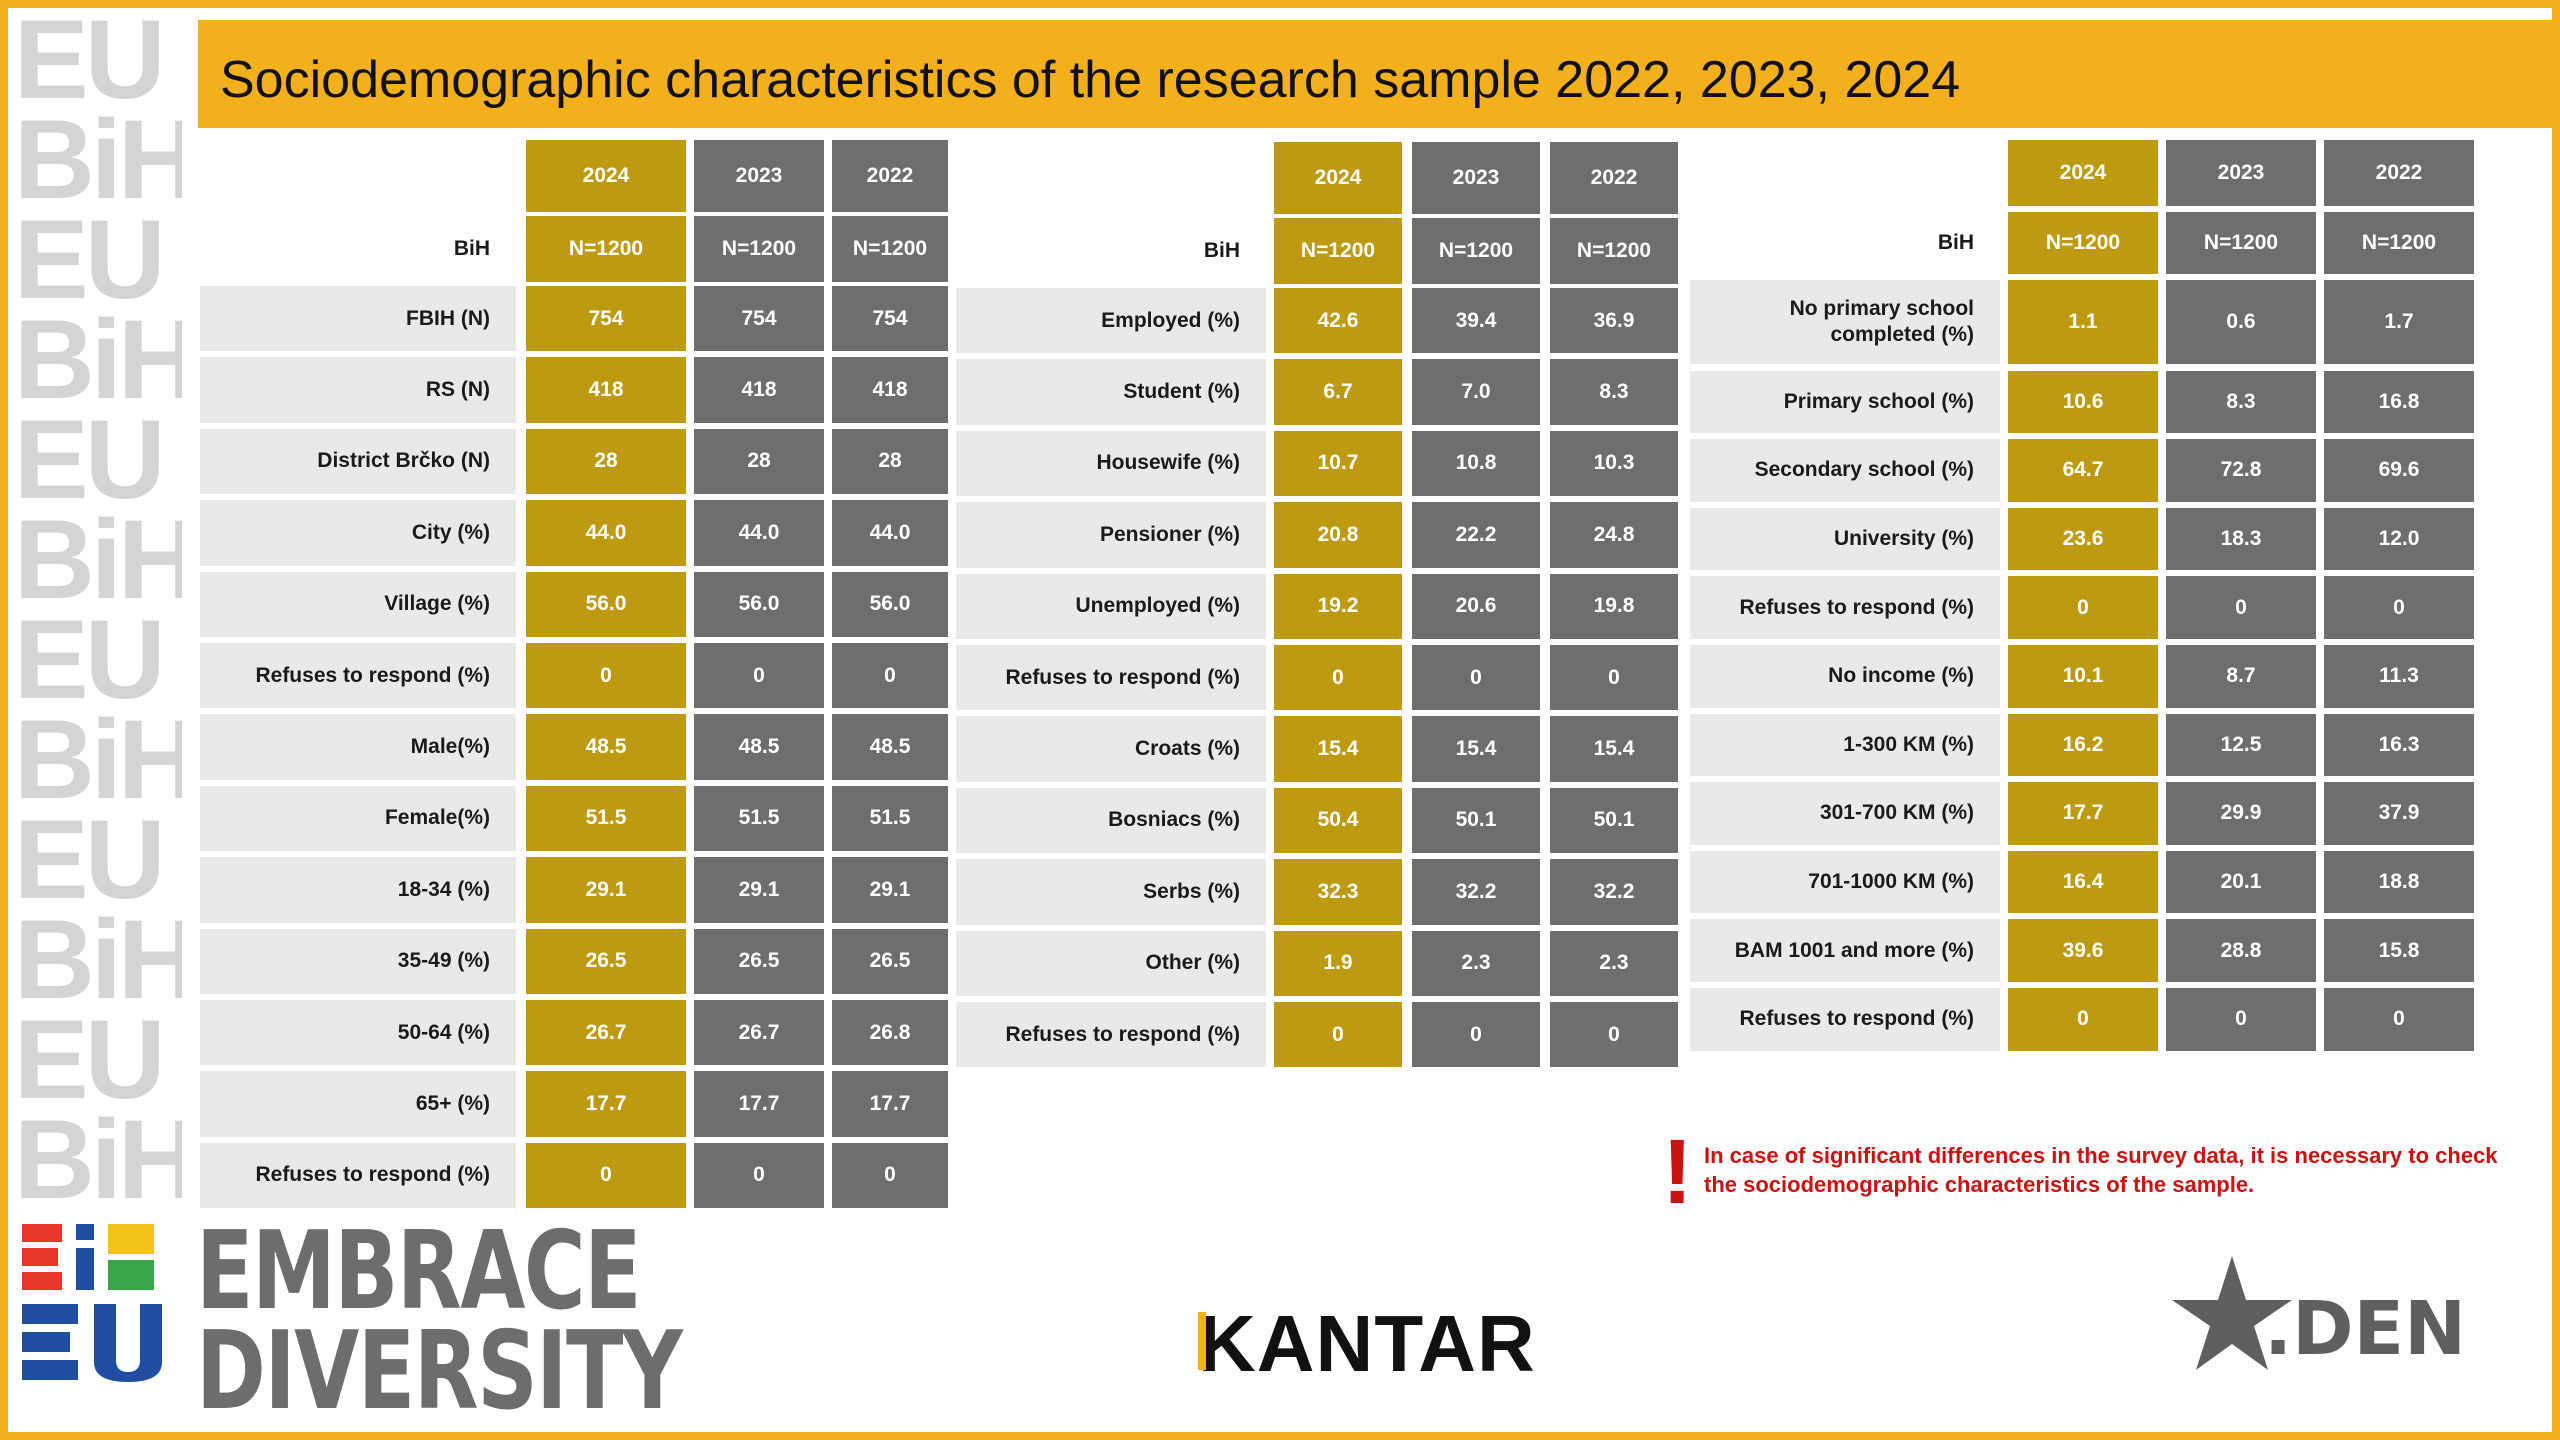 The image size is (2560, 1440). Describe the element at coordinates (2083, 745) in the screenshot. I see `value-cell-2024: 16.2` at that location.